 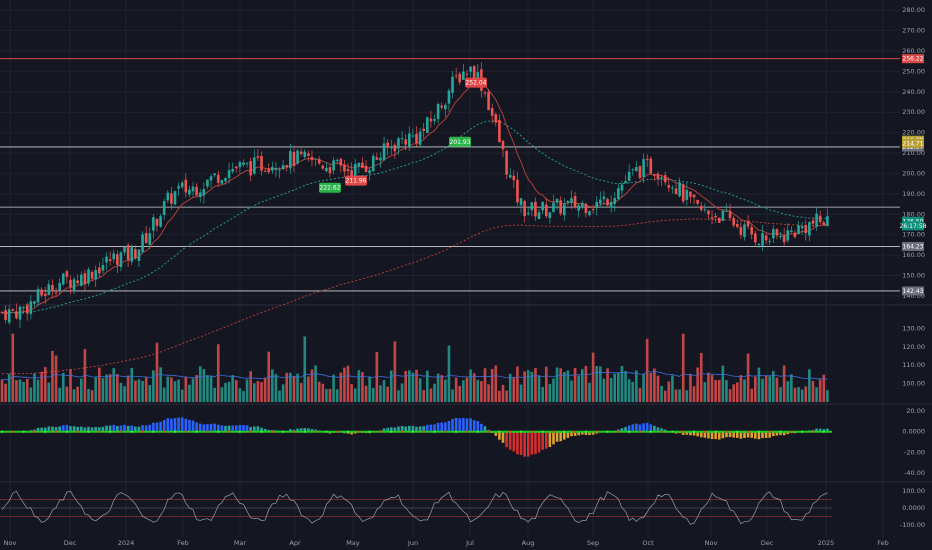 I want to click on time-tick-label: Nov, so click(x=10, y=543).